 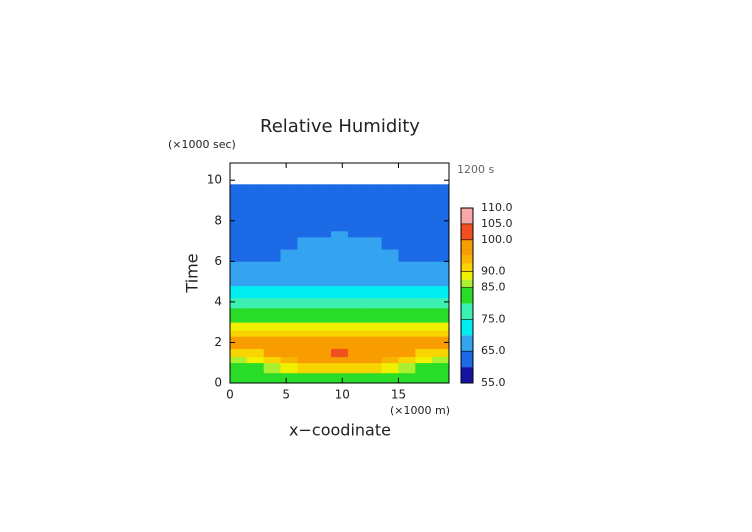 What do you see at coordinates (202, 144) in the screenshot?
I see `y-unit: (×1000 sec)` at bounding box center [202, 144].